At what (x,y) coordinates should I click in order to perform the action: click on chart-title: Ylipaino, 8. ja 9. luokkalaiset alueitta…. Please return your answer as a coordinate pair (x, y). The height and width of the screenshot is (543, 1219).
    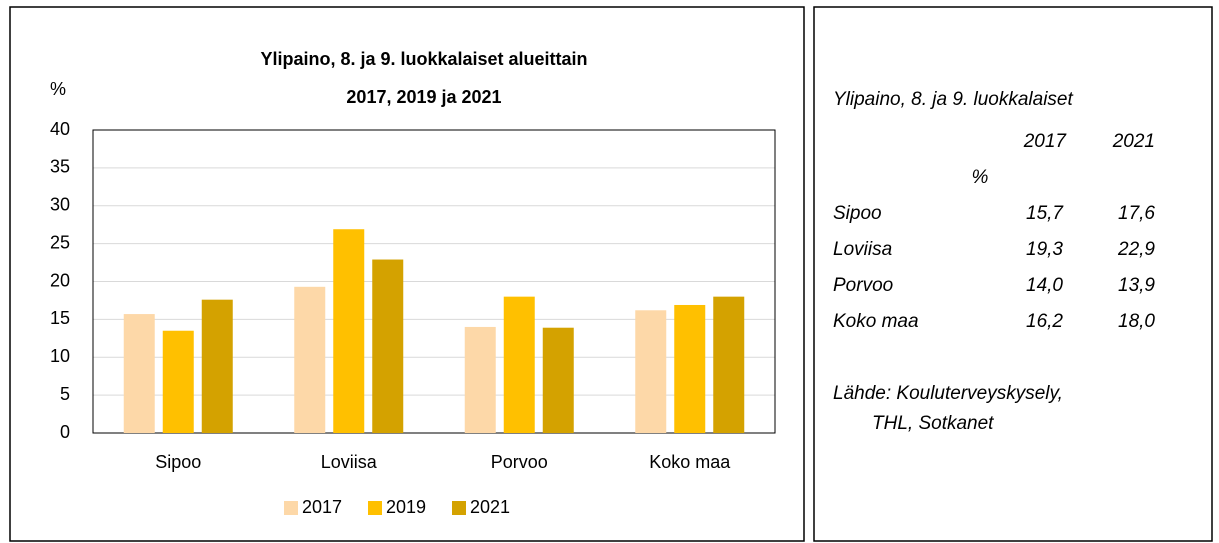
    Looking at the image, I should click on (423, 59).